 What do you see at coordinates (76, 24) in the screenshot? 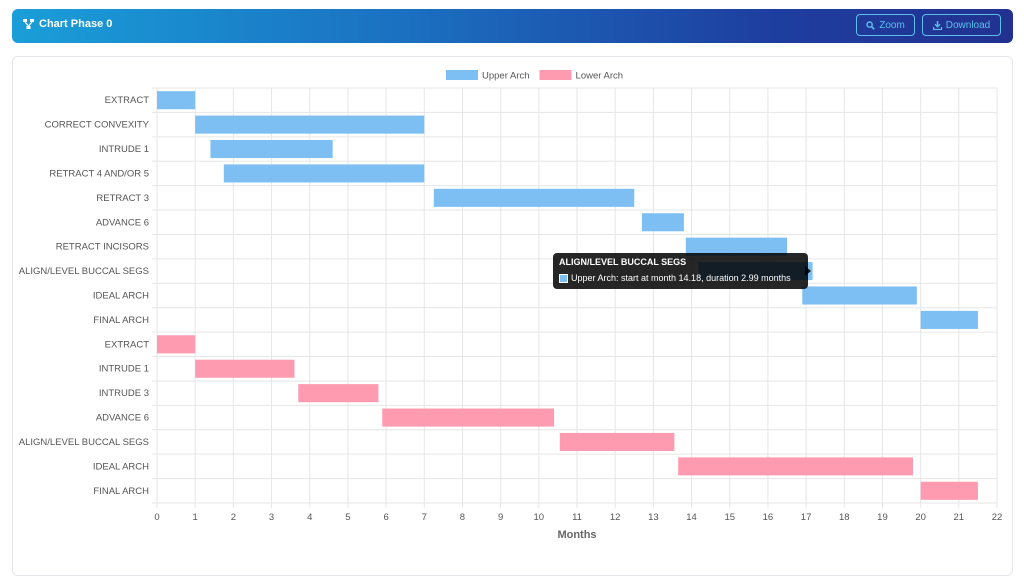
I see `page-title: Chart Phase 0` at bounding box center [76, 24].